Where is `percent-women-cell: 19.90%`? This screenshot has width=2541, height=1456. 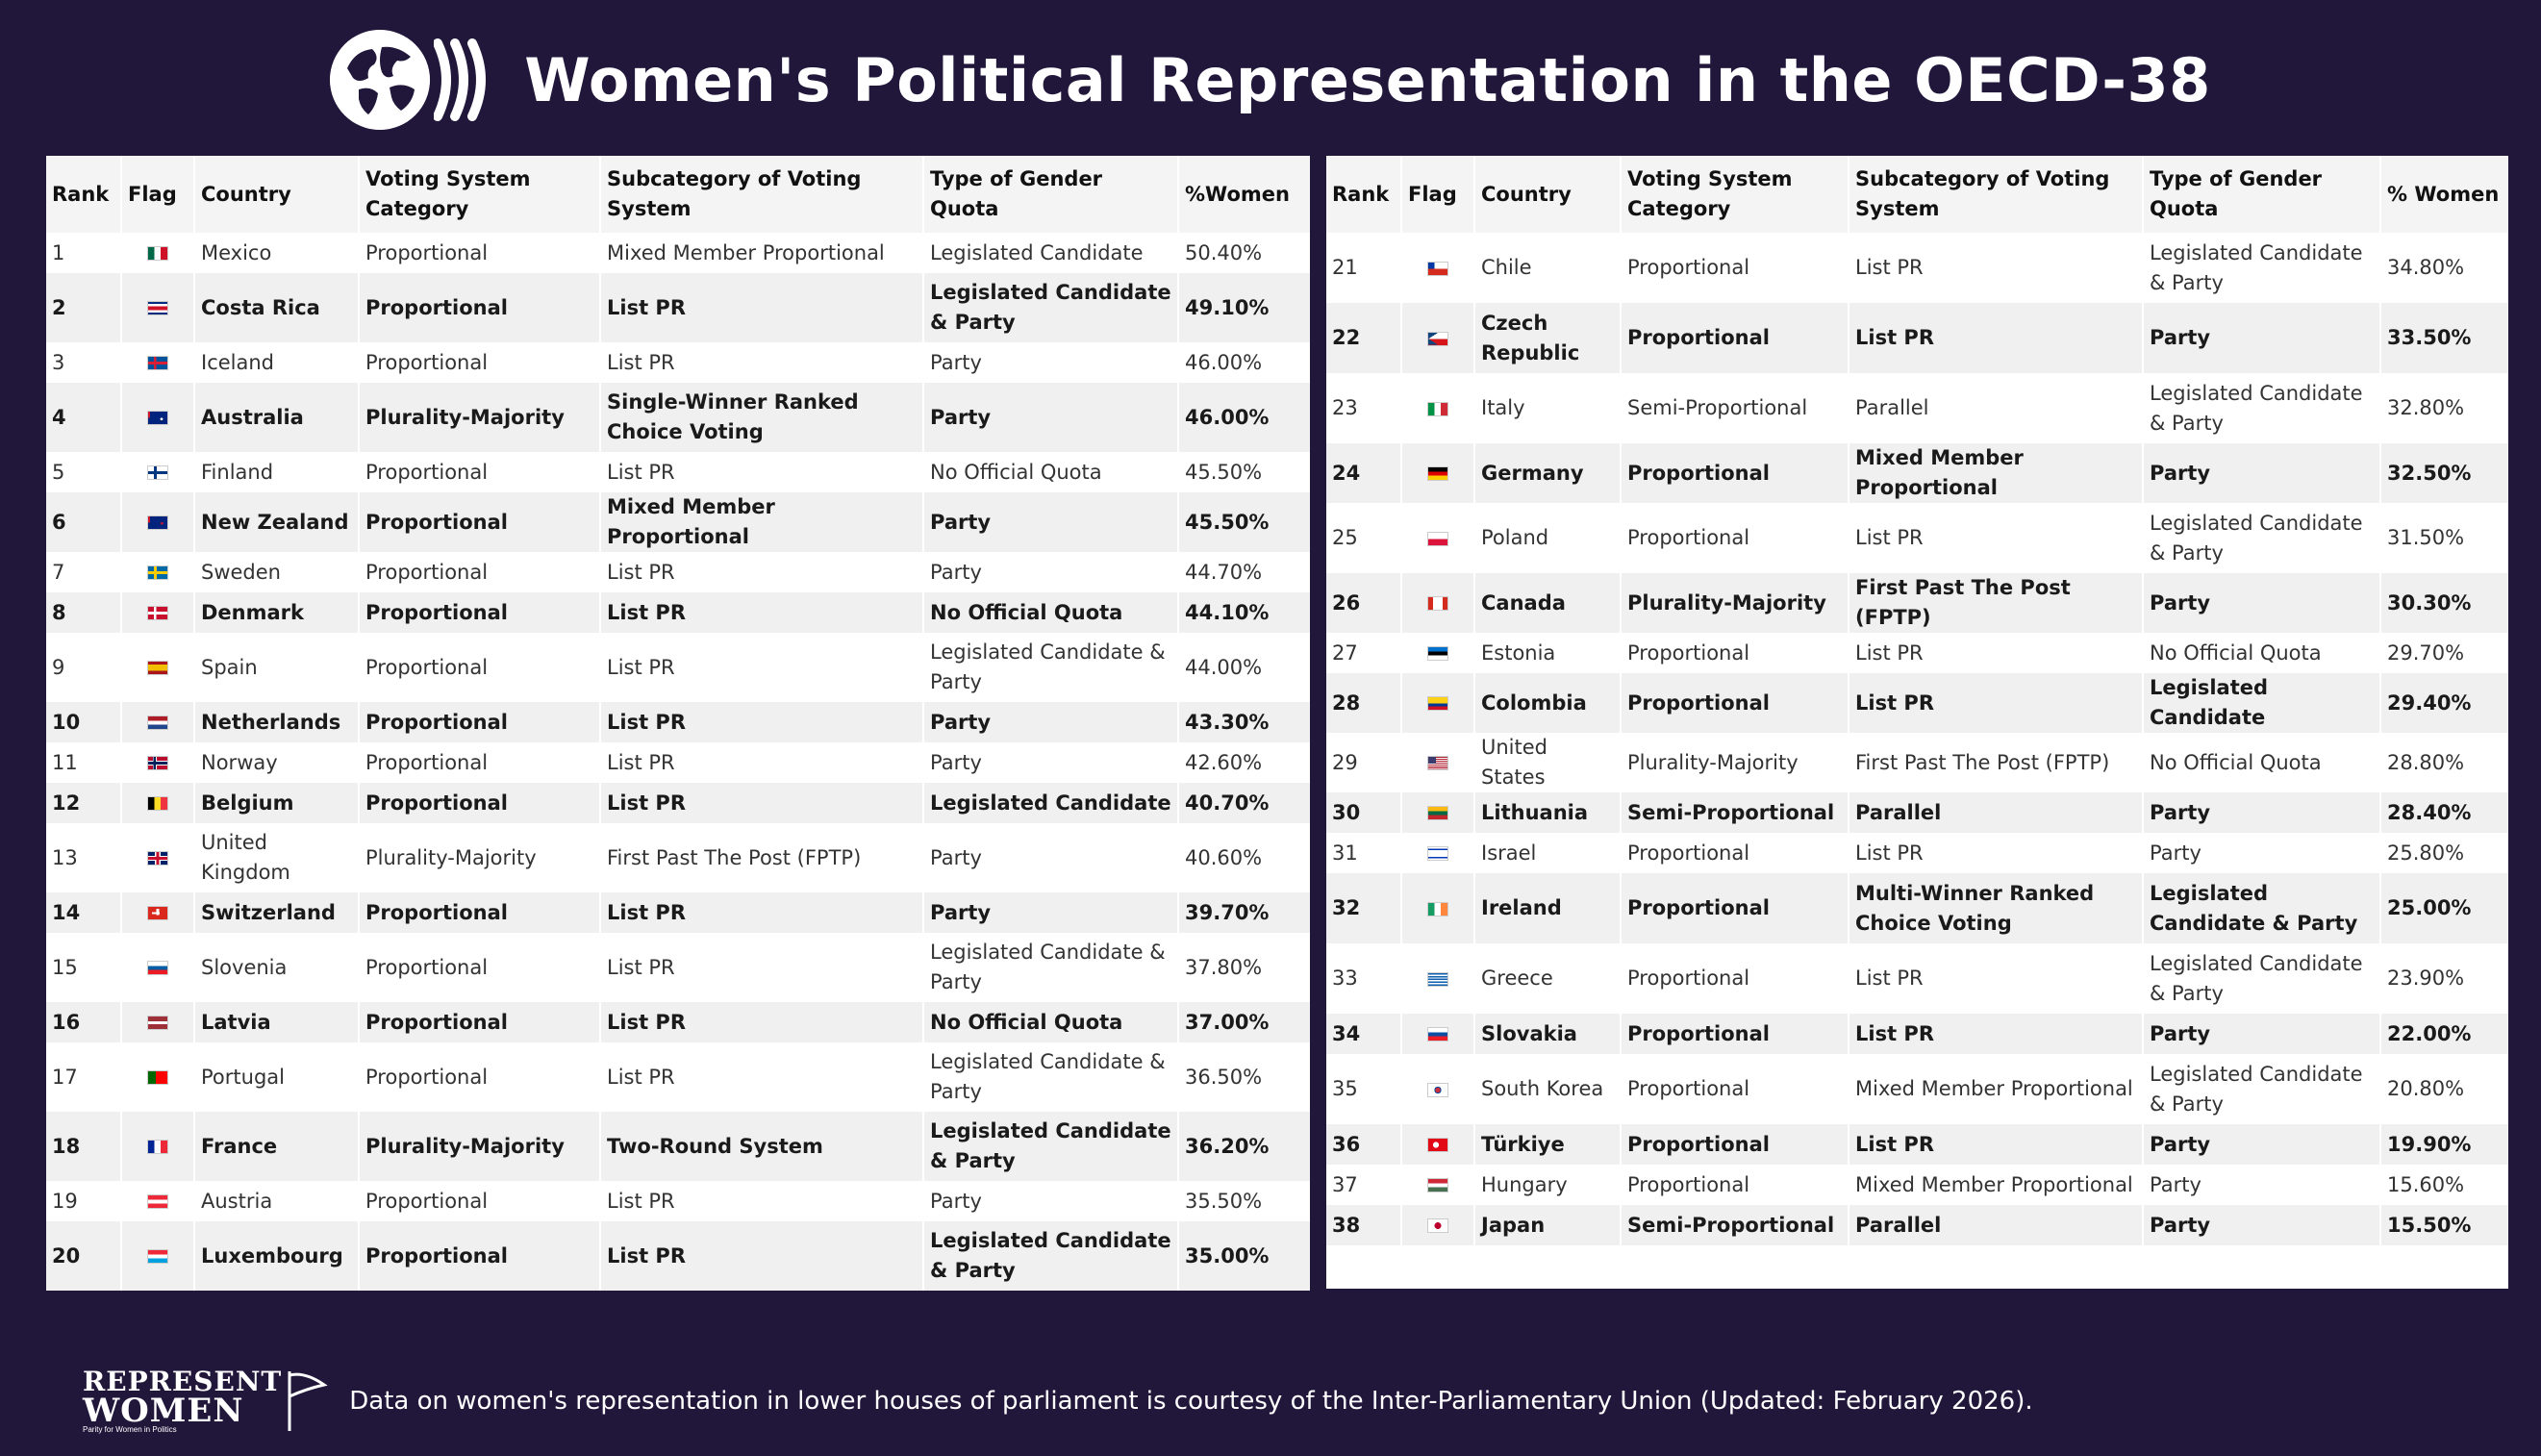
percent-women-cell: 19.90% is located at coordinates (2443, 1144).